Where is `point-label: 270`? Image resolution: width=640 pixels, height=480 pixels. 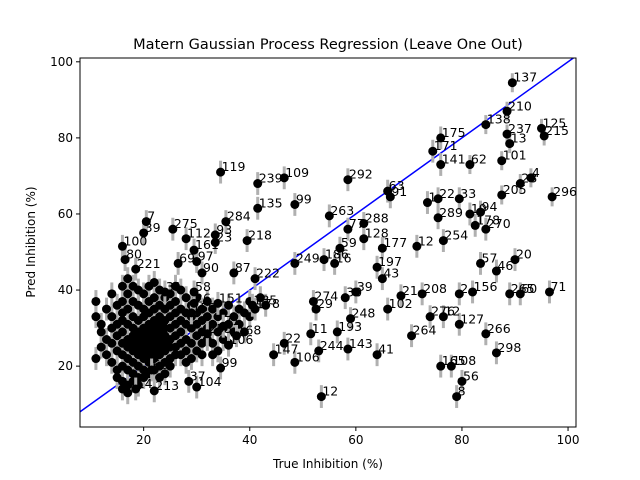
point-label: 270 is located at coordinates (499, 223).